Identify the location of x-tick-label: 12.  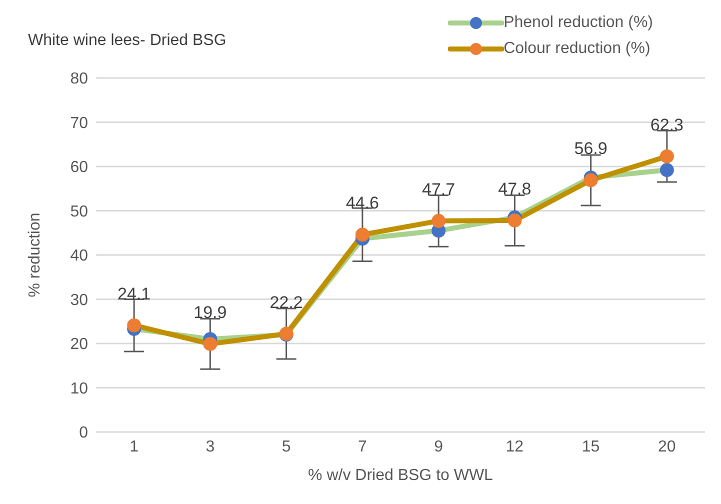
(515, 447).